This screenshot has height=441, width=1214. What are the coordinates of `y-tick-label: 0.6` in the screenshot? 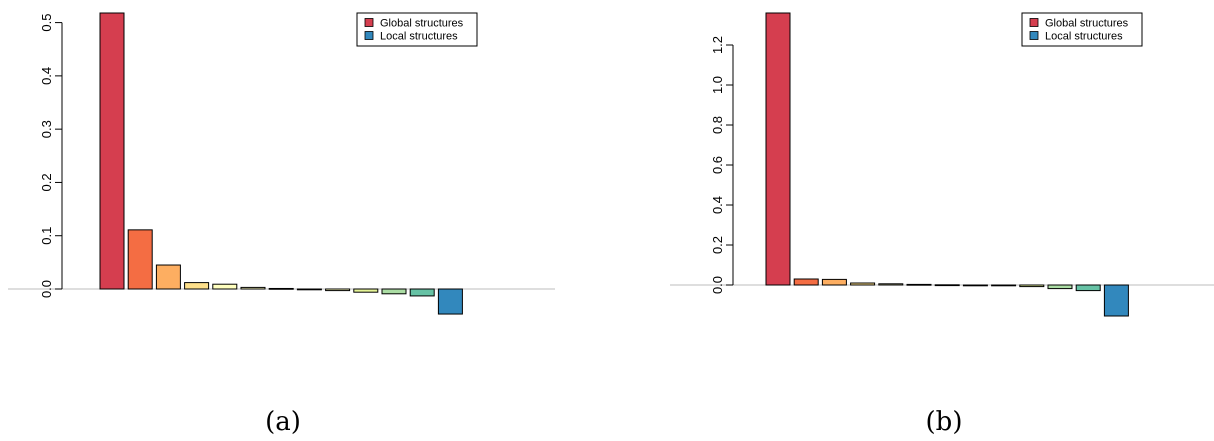 It's located at (717, 165).